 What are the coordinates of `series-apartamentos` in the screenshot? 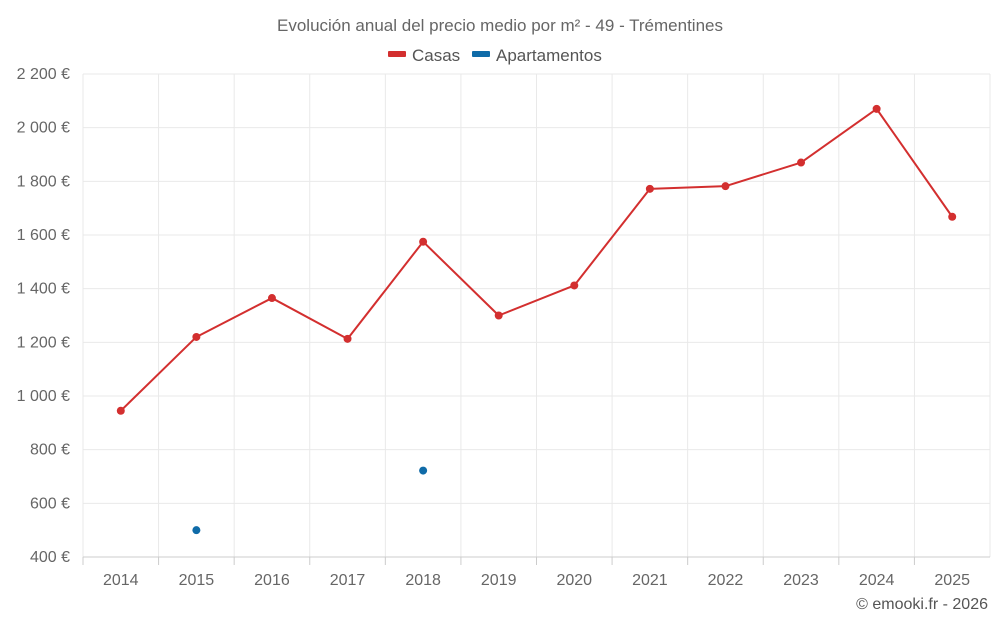 It's located at (310, 500).